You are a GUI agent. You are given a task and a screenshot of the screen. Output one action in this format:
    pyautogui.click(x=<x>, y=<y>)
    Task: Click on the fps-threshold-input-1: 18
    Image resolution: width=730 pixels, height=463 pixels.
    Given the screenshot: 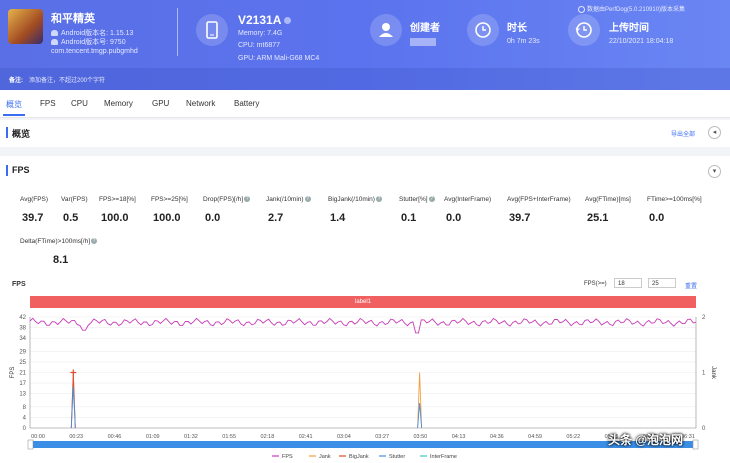 What is the action you would take?
    pyautogui.click(x=628, y=283)
    